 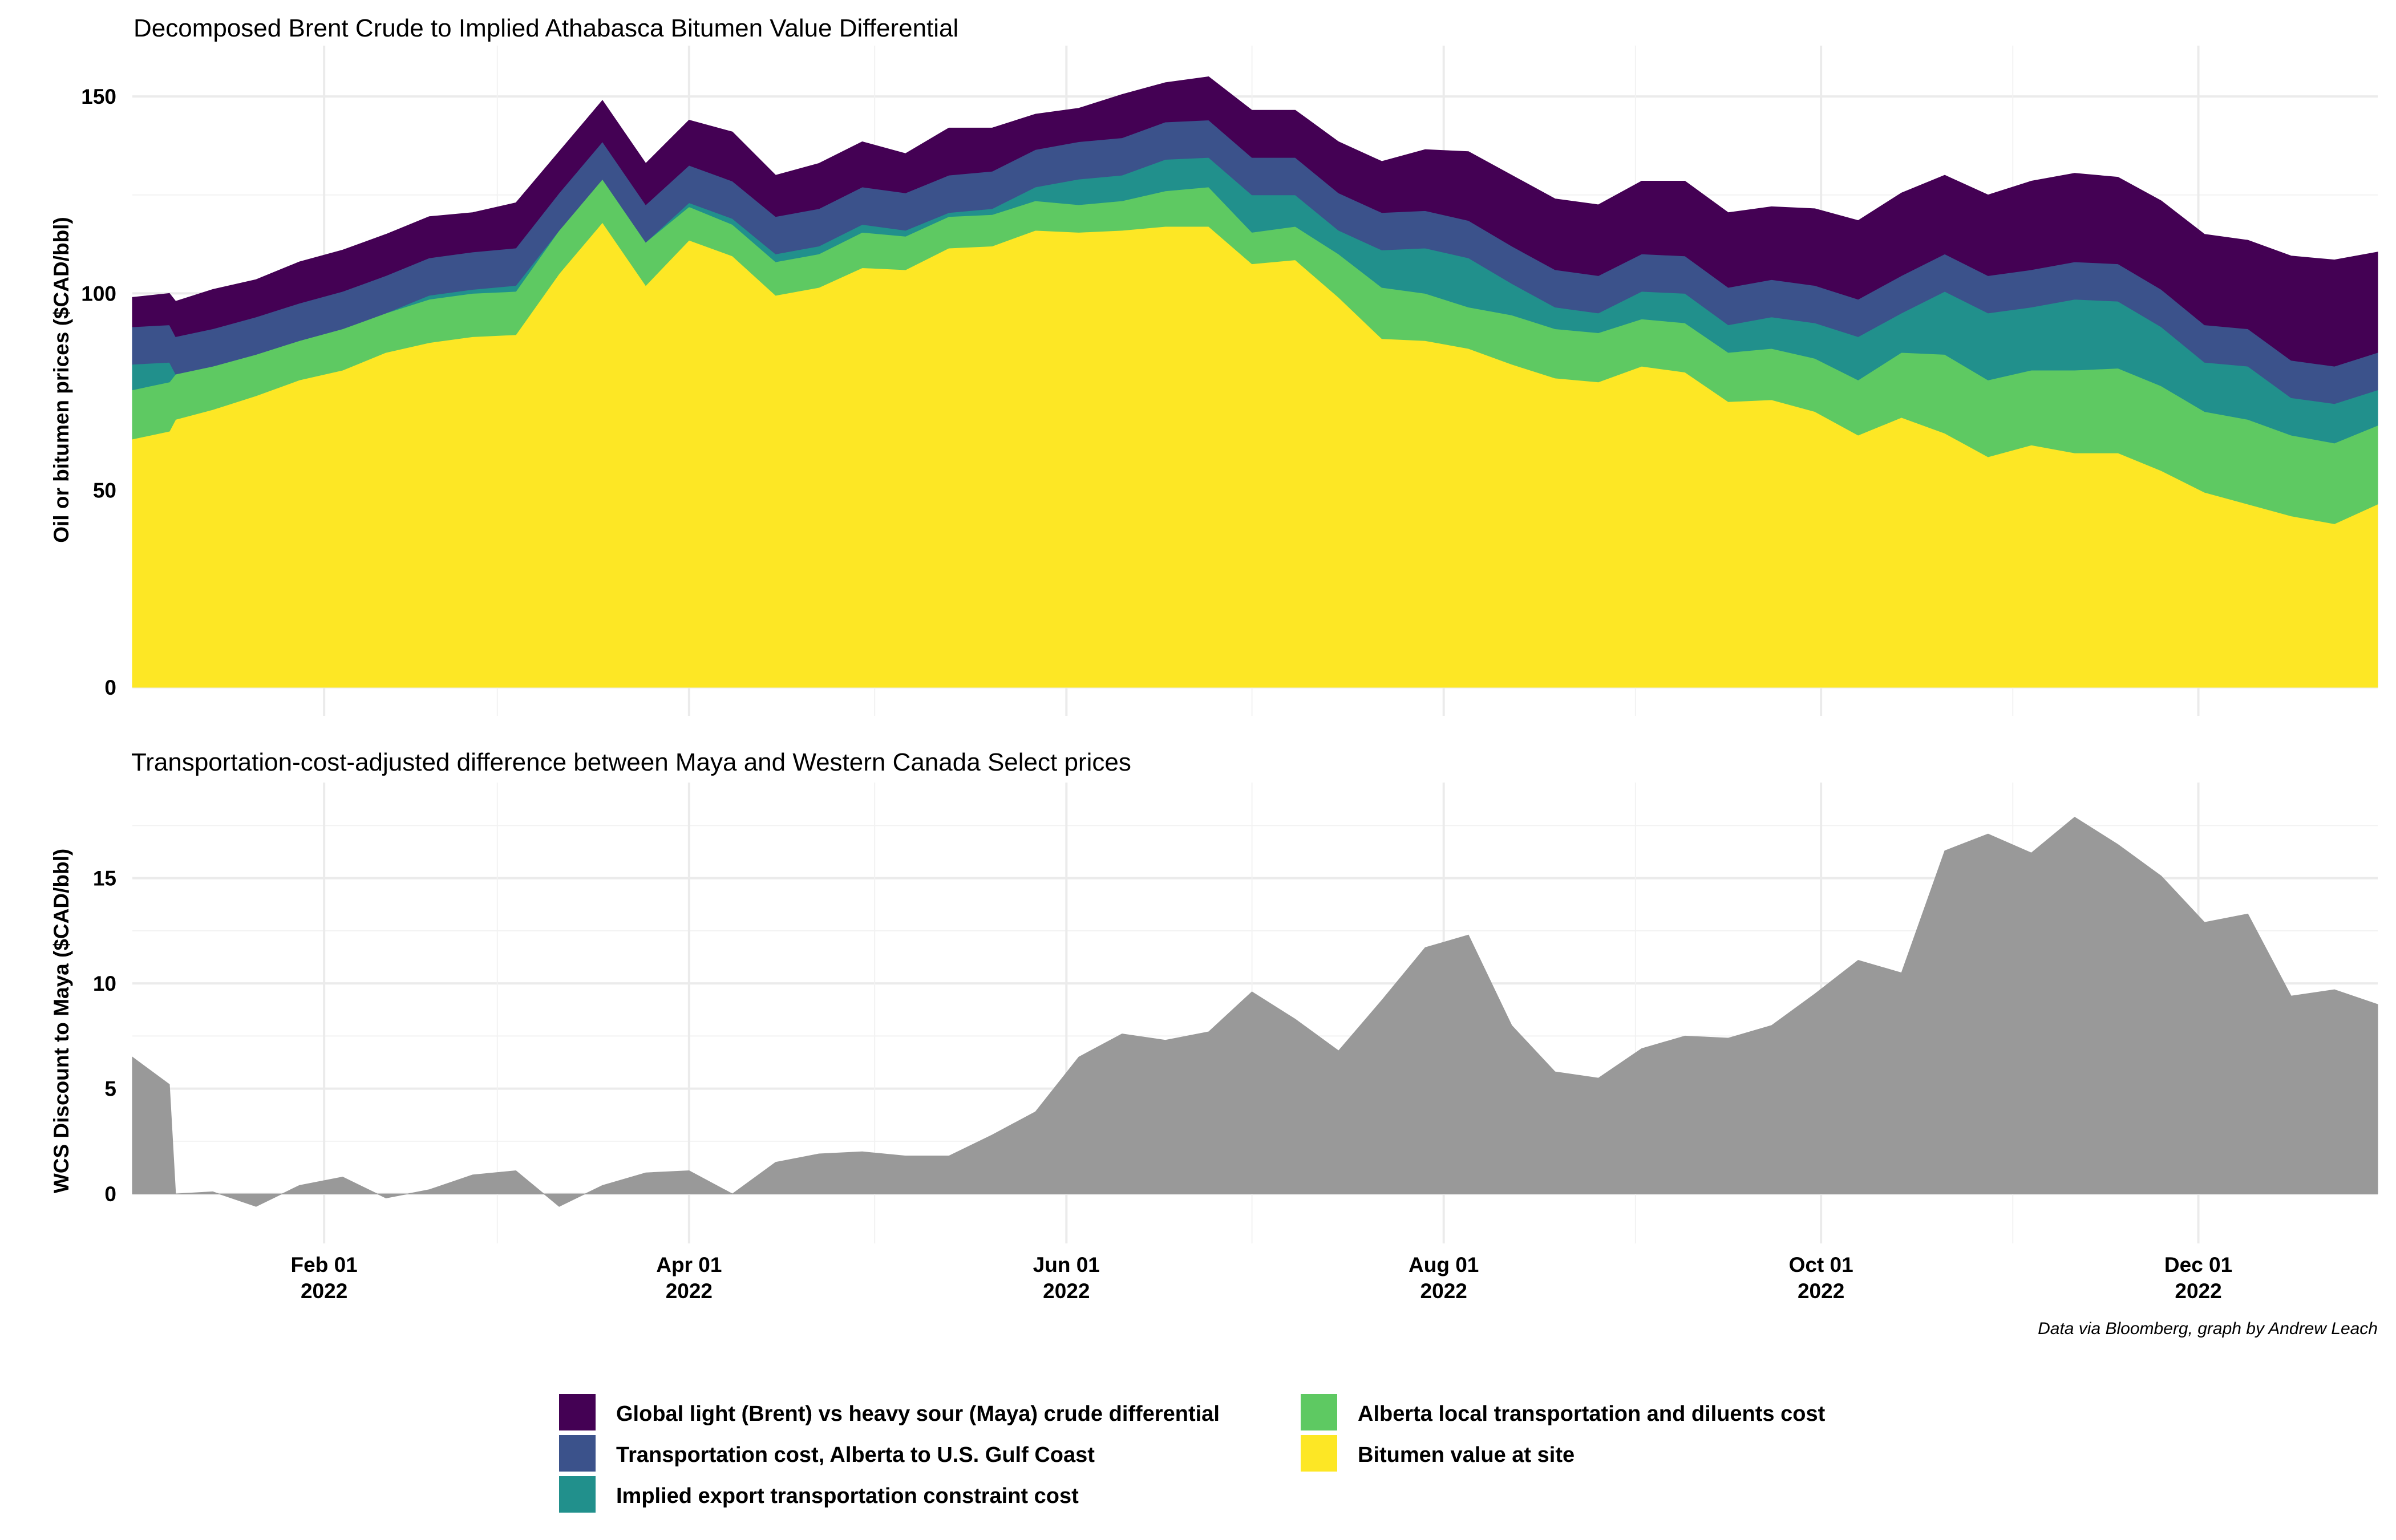 I want to click on bottom-y-tick-labels: 0 5 10 15, so click(x=104, y=1036).